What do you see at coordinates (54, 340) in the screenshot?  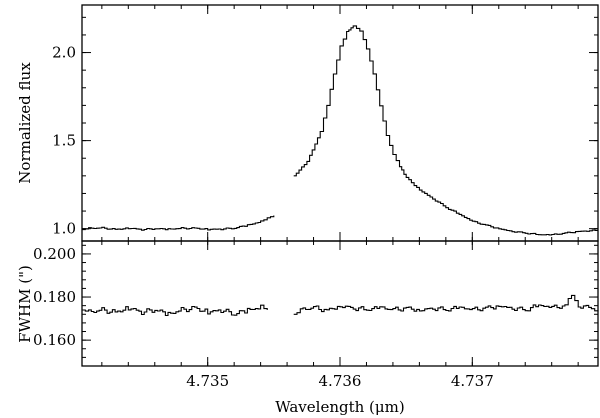 I see `y-tick-label: 0.160` at bounding box center [54, 340].